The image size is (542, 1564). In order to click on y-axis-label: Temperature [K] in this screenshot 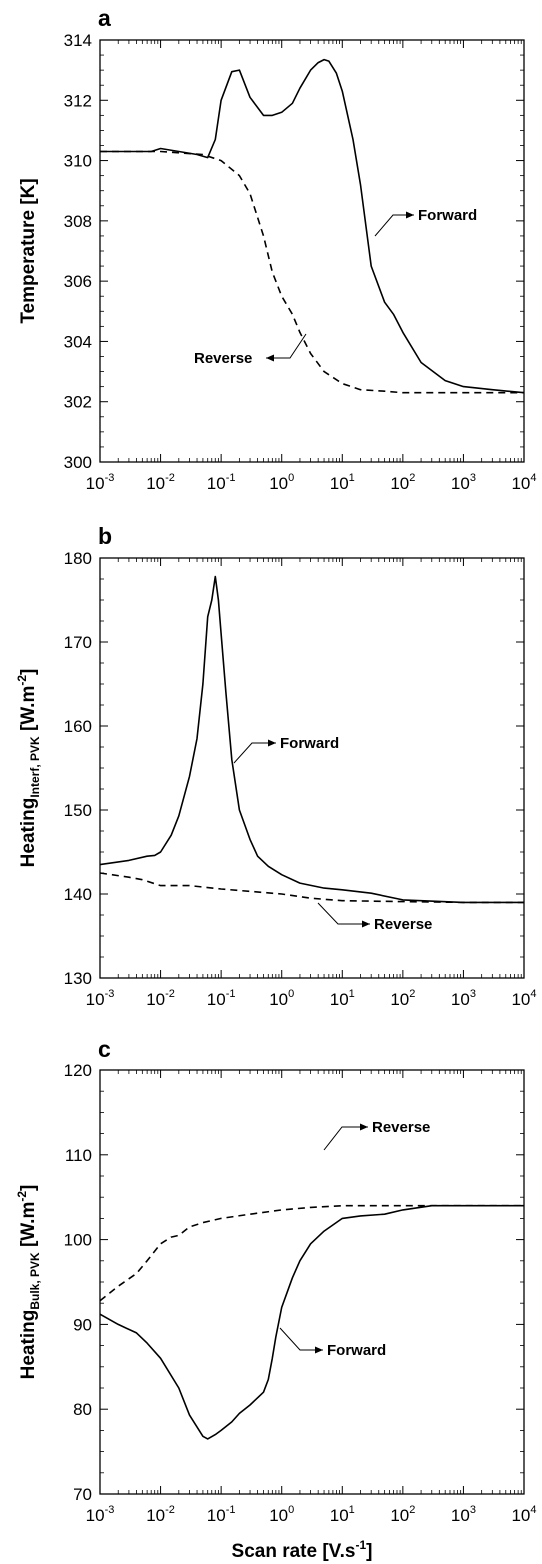, I will do `click(28, 250)`.